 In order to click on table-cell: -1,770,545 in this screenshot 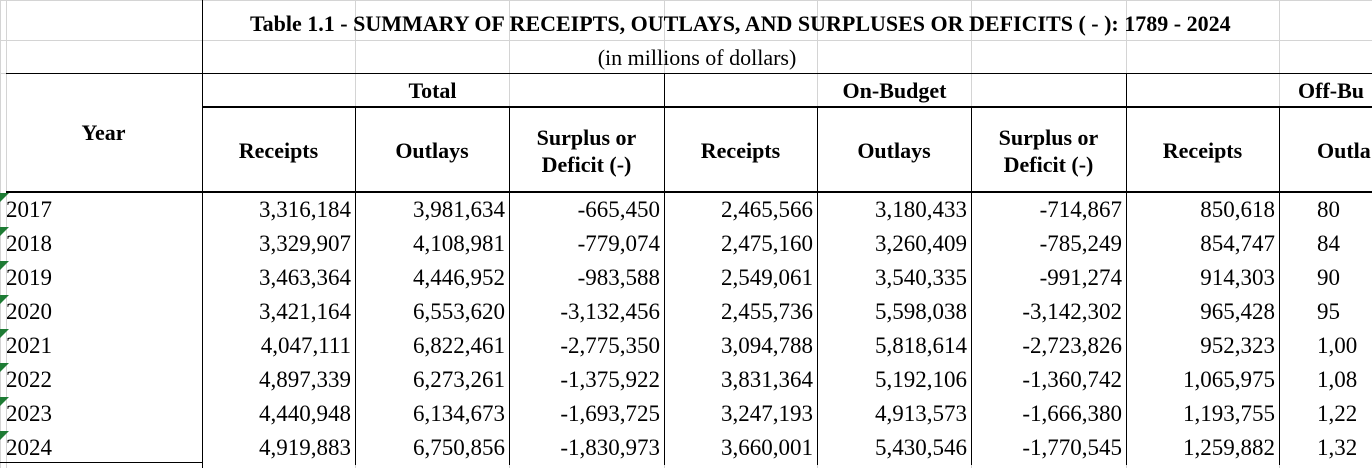, I will do `click(1072, 447)`.